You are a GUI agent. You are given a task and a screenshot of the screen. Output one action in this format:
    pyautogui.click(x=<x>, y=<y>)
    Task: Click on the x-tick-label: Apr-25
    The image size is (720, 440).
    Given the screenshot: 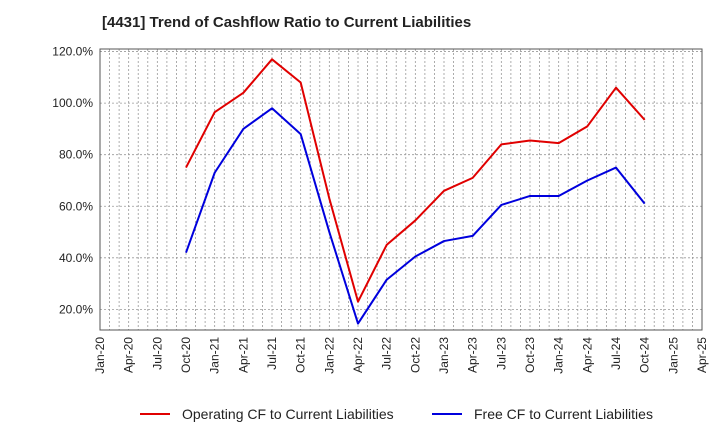 What is the action you would take?
    pyautogui.click(x=702, y=355)
    